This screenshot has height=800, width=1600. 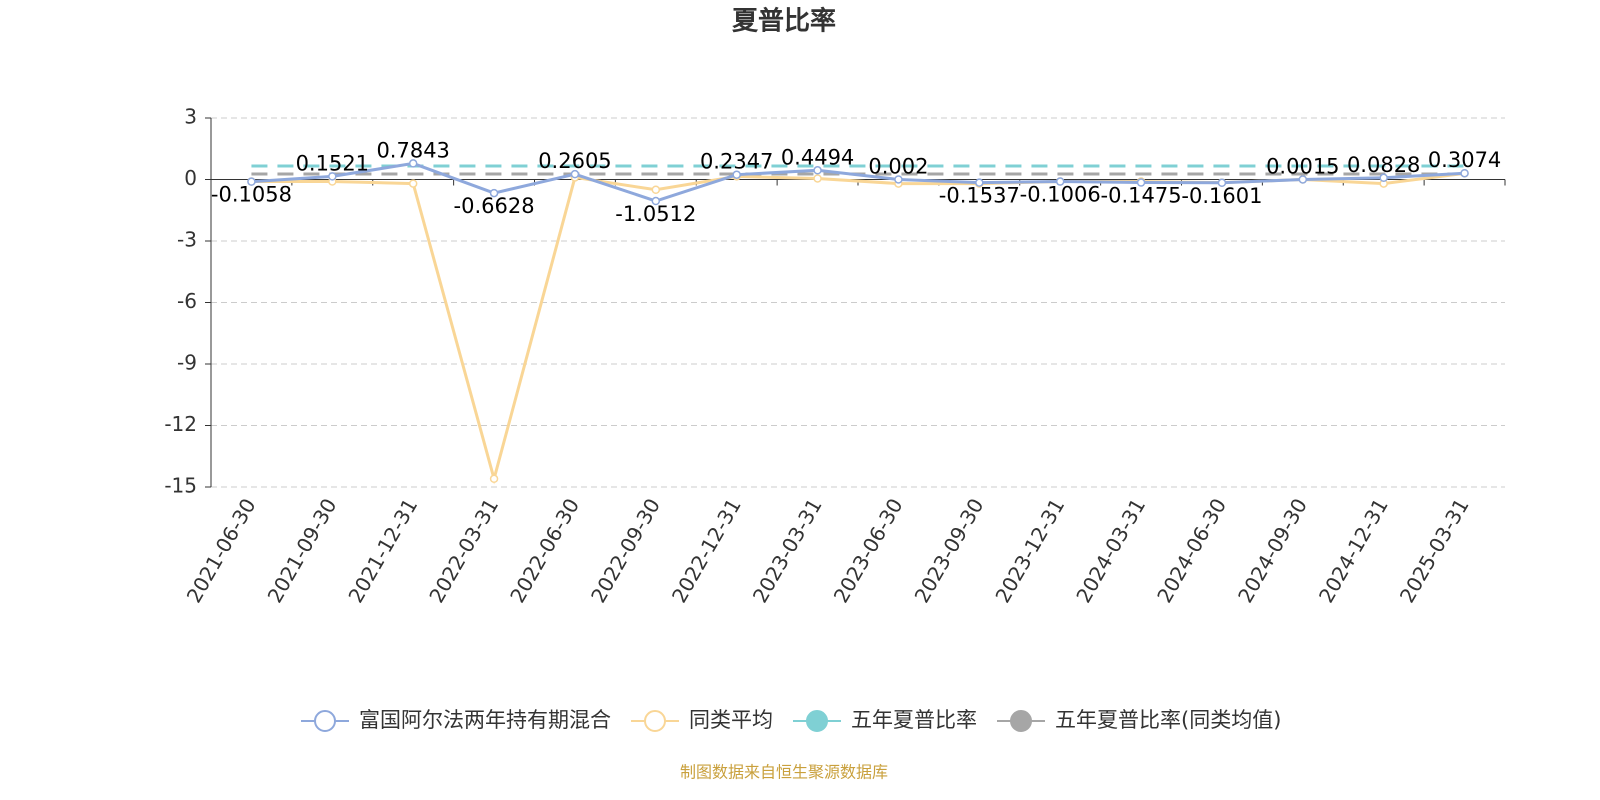 What do you see at coordinates (251, 195) in the screenshot?
I see `data-label: -0.1058` at bounding box center [251, 195].